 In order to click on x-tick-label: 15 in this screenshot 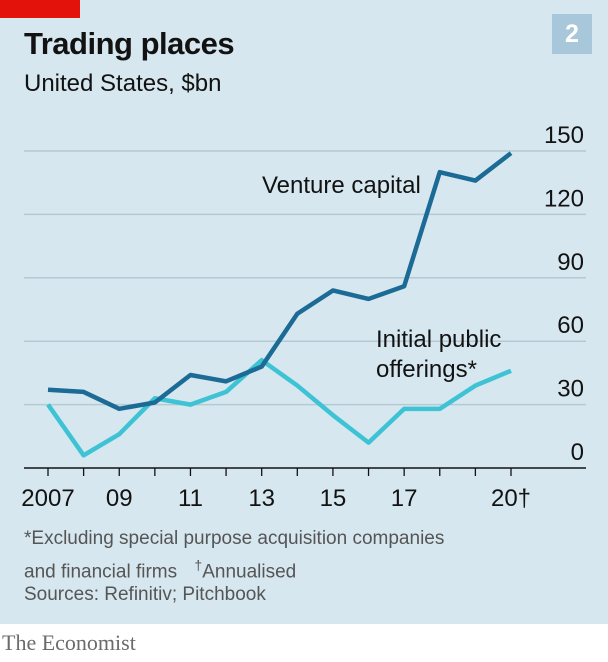, I will do `click(333, 498)`.